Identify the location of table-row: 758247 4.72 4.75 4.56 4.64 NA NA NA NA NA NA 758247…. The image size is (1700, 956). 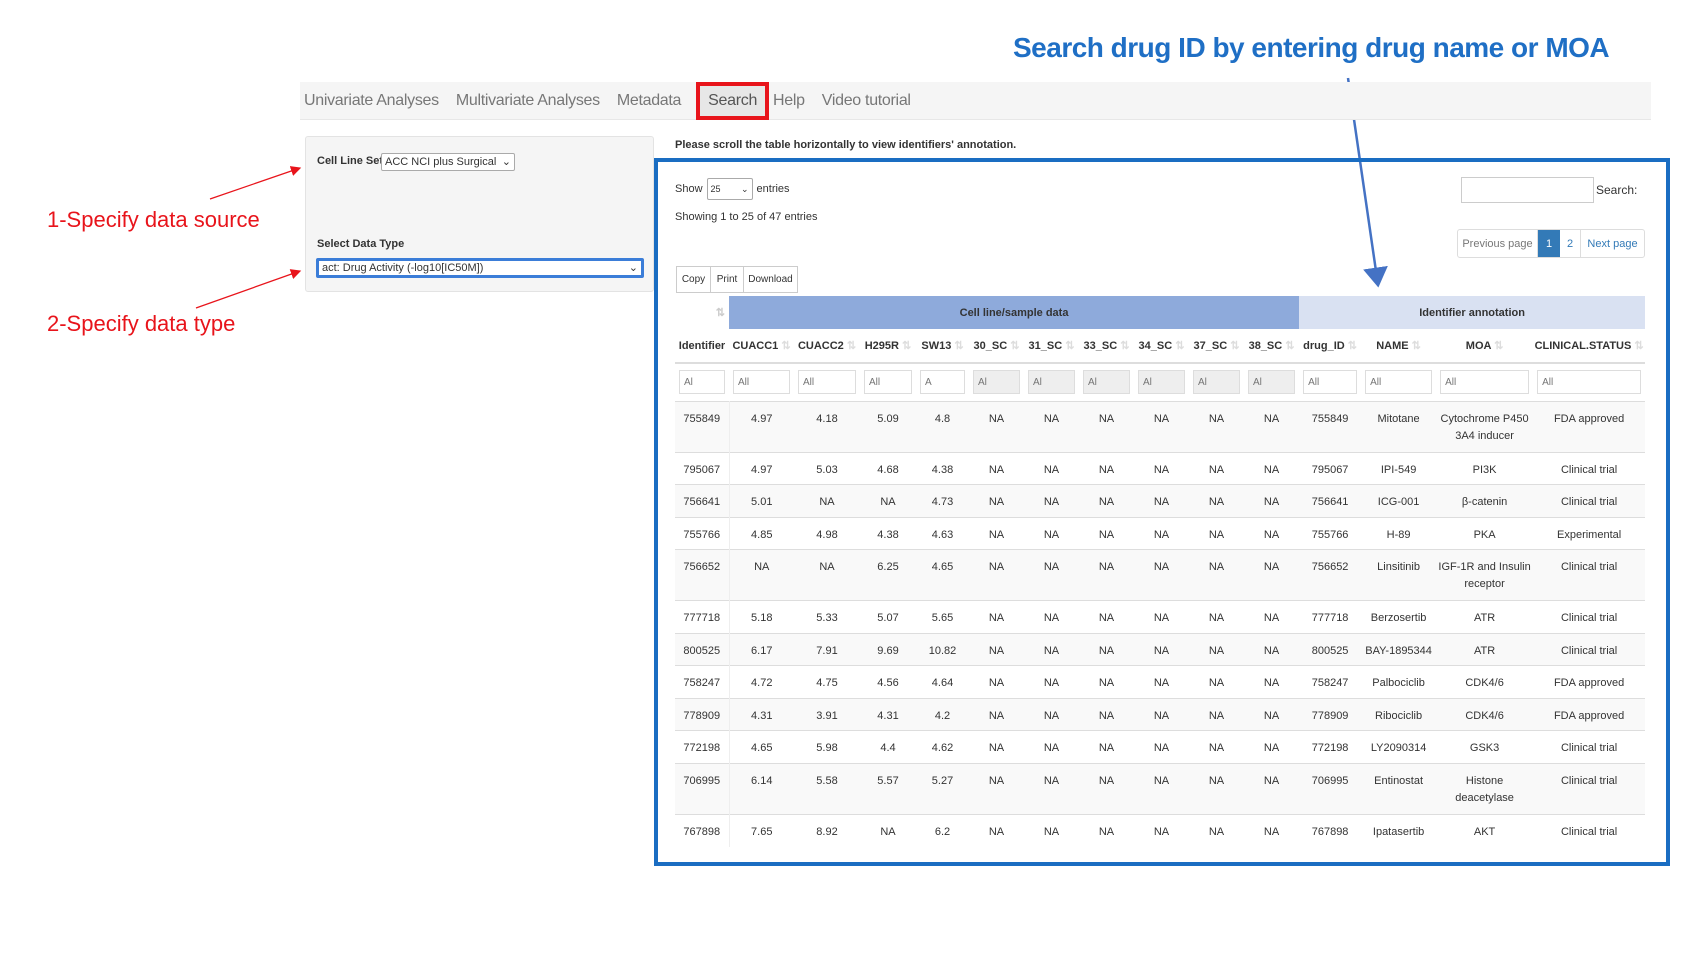
(1160, 681).